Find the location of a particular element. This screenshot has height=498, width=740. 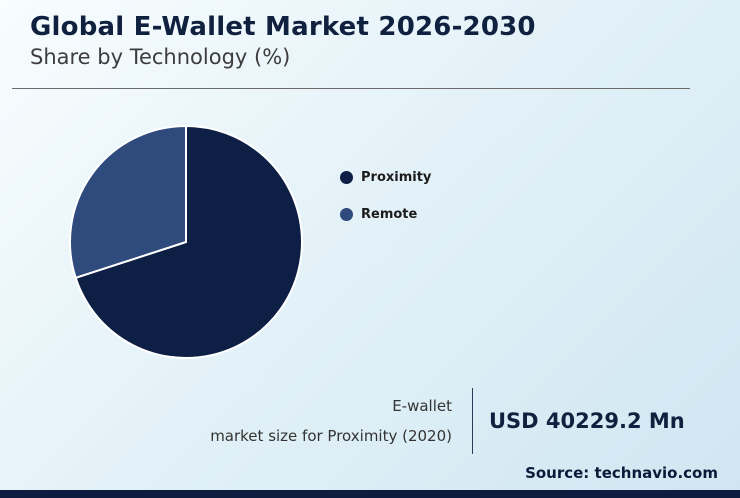

page-subtitle: Share by Technology (%) is located at coordinates (160, 57).